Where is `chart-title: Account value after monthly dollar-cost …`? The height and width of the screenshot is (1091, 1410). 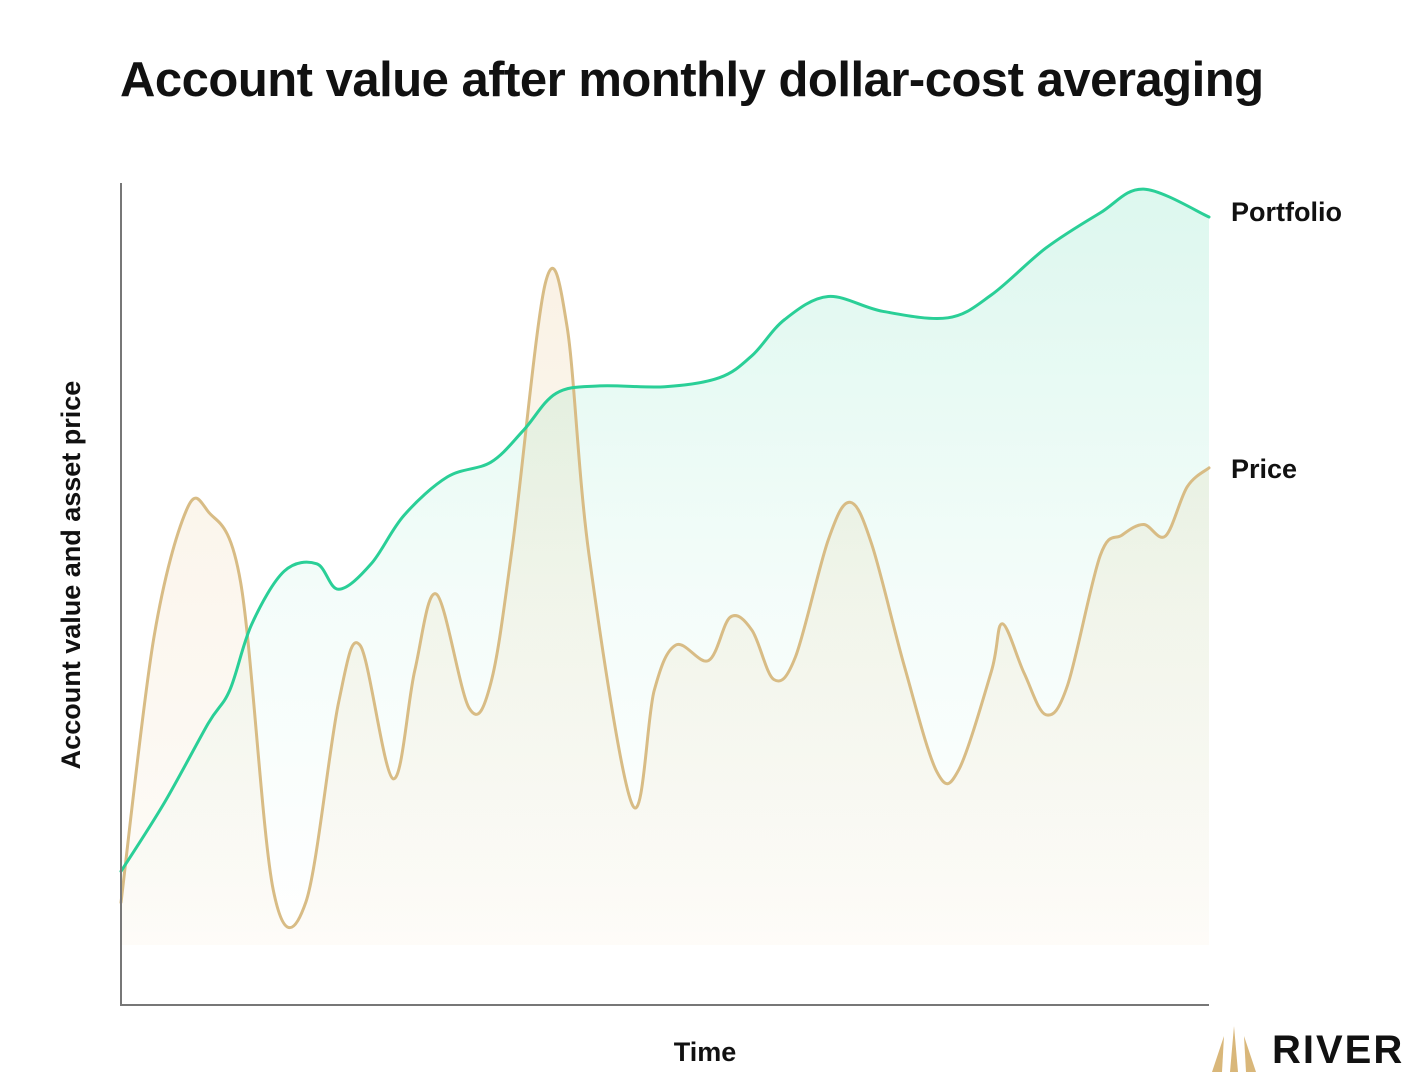 chart-title: Account value after monthly dollar-cost … is located at coordinates (692, 80).